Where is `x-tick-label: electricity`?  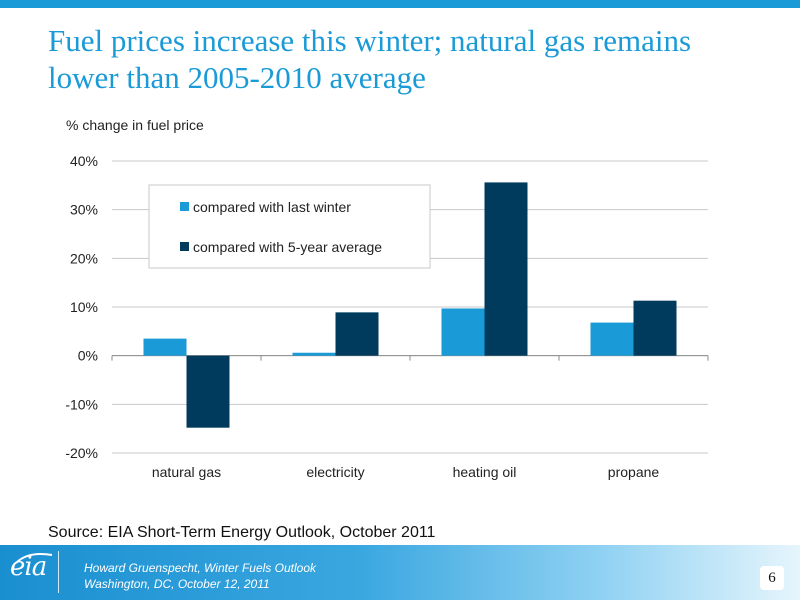 x-tick-label: electricity is located at coordinates (335, 472).